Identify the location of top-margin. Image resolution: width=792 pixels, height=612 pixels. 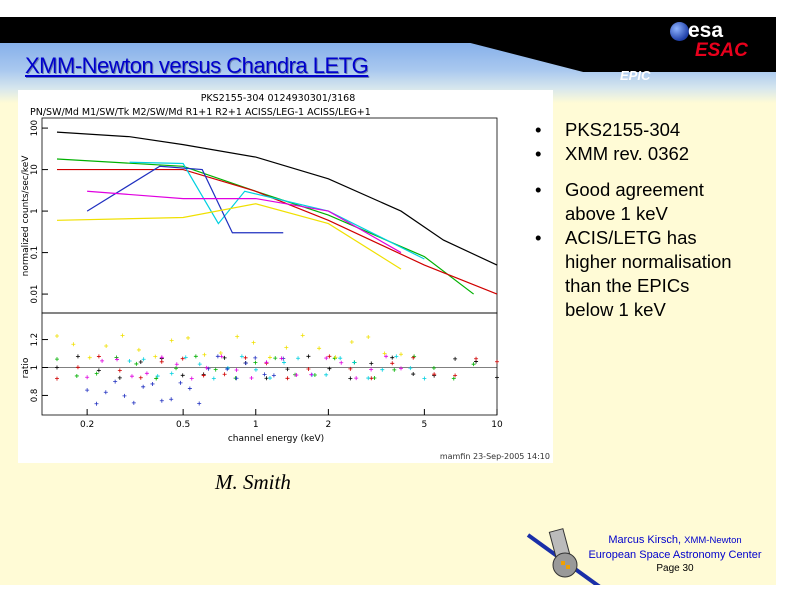
(396, 8).